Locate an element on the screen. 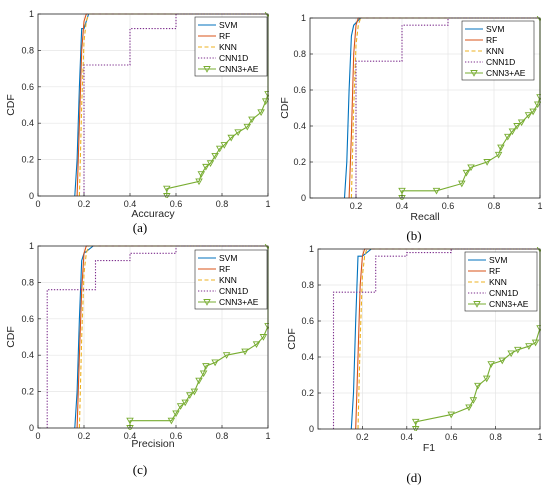 The image size is (550, 487). x-tick-label: 1 is located at coordinates (267, 204).